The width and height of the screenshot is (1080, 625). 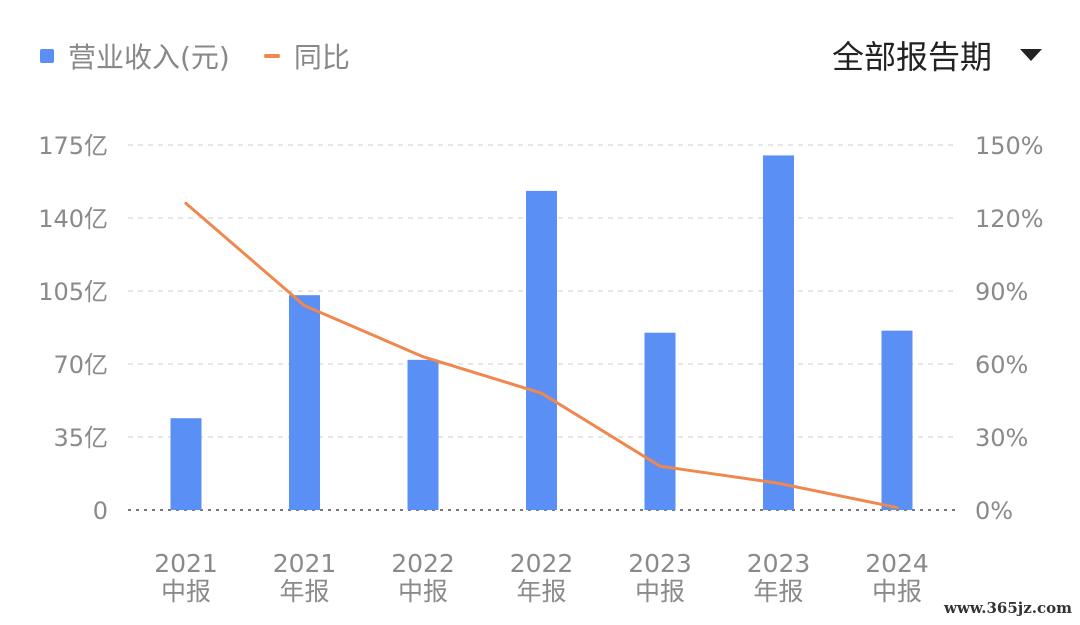 I want to click on y-right-tick-label: 90%, so click(x=1001, y=292).